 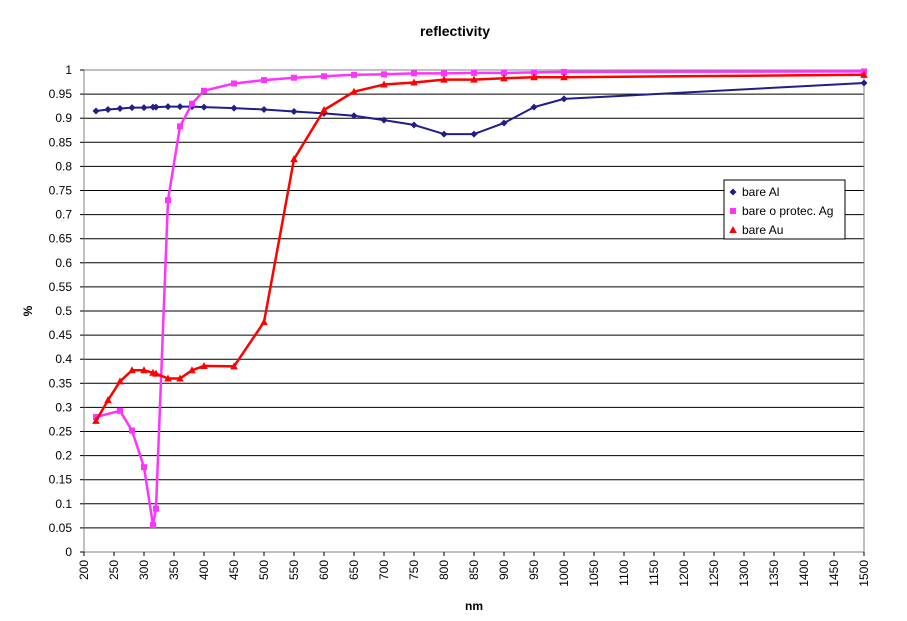 What do you see at coordinates (804, 573) in the screenshot?
I see `x-tick-label: 1400` at bounding box center [804, 573].